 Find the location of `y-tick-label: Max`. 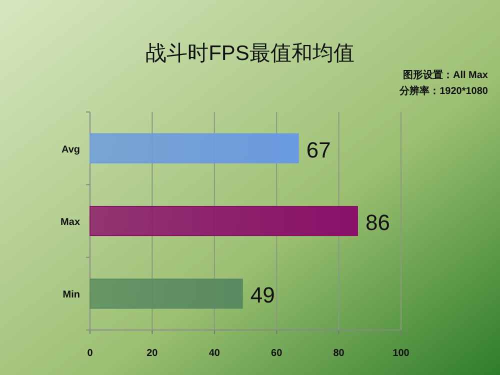

y-tick-label: Max is located at coordinates (70, 222).